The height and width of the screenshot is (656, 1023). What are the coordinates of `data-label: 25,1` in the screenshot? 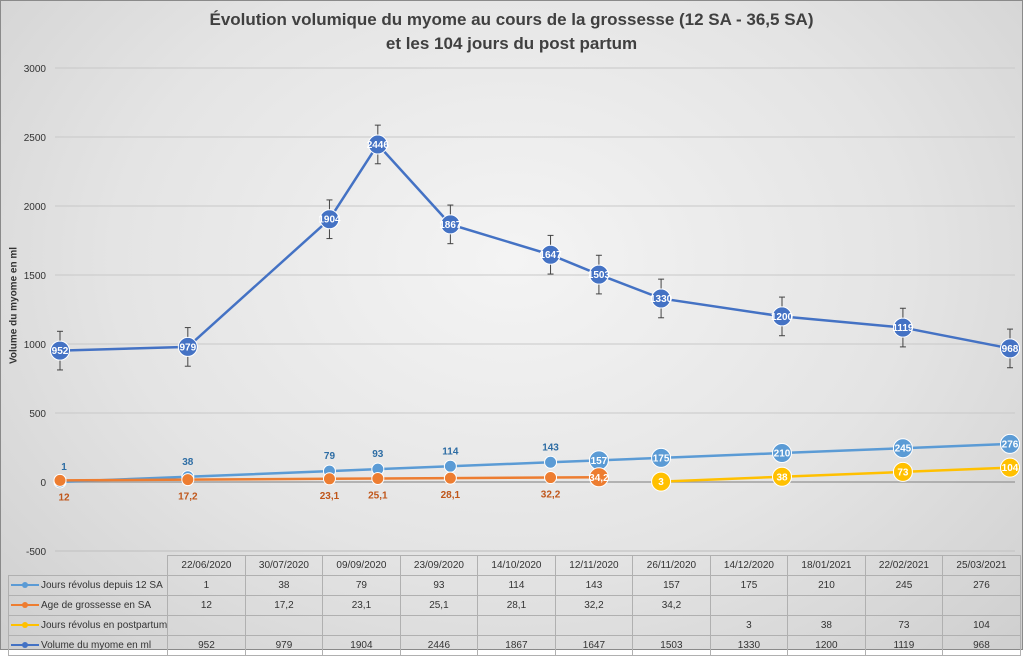 It's located at (378, 496).